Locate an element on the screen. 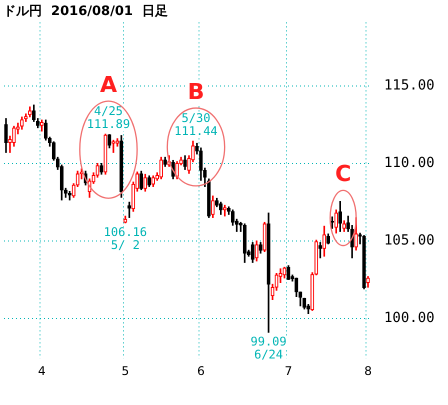 The width and height of the screenshot is (448, 405). y-tick-label: 105.00 is located at coordinates (409, 240).